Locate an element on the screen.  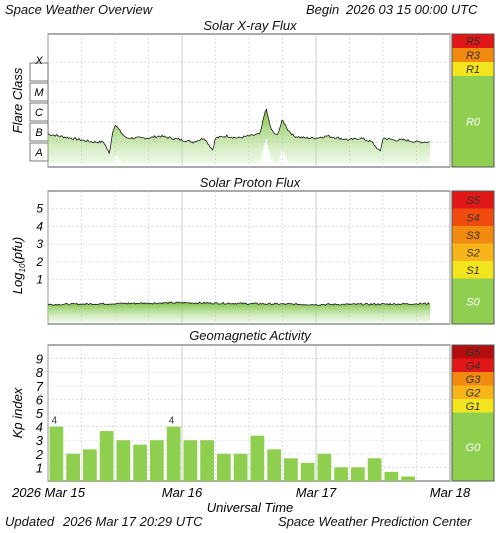
kp-scale-label-g1: G1 is located at coordinates (473, 407).